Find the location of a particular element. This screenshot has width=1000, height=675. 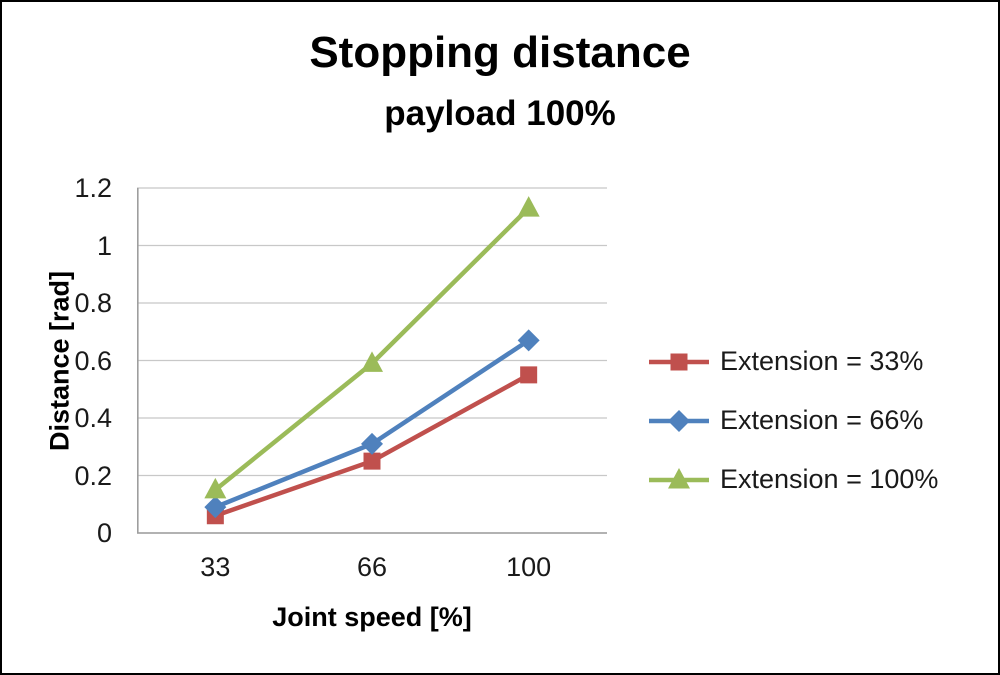

y-tick-label: 0.2 is located at coordinates (93, 475).